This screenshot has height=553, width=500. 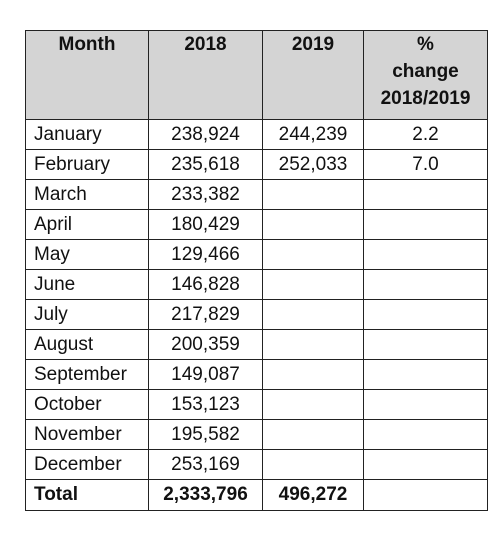 I want to click on table-row: July 217,829, so click(x=256, y=314).